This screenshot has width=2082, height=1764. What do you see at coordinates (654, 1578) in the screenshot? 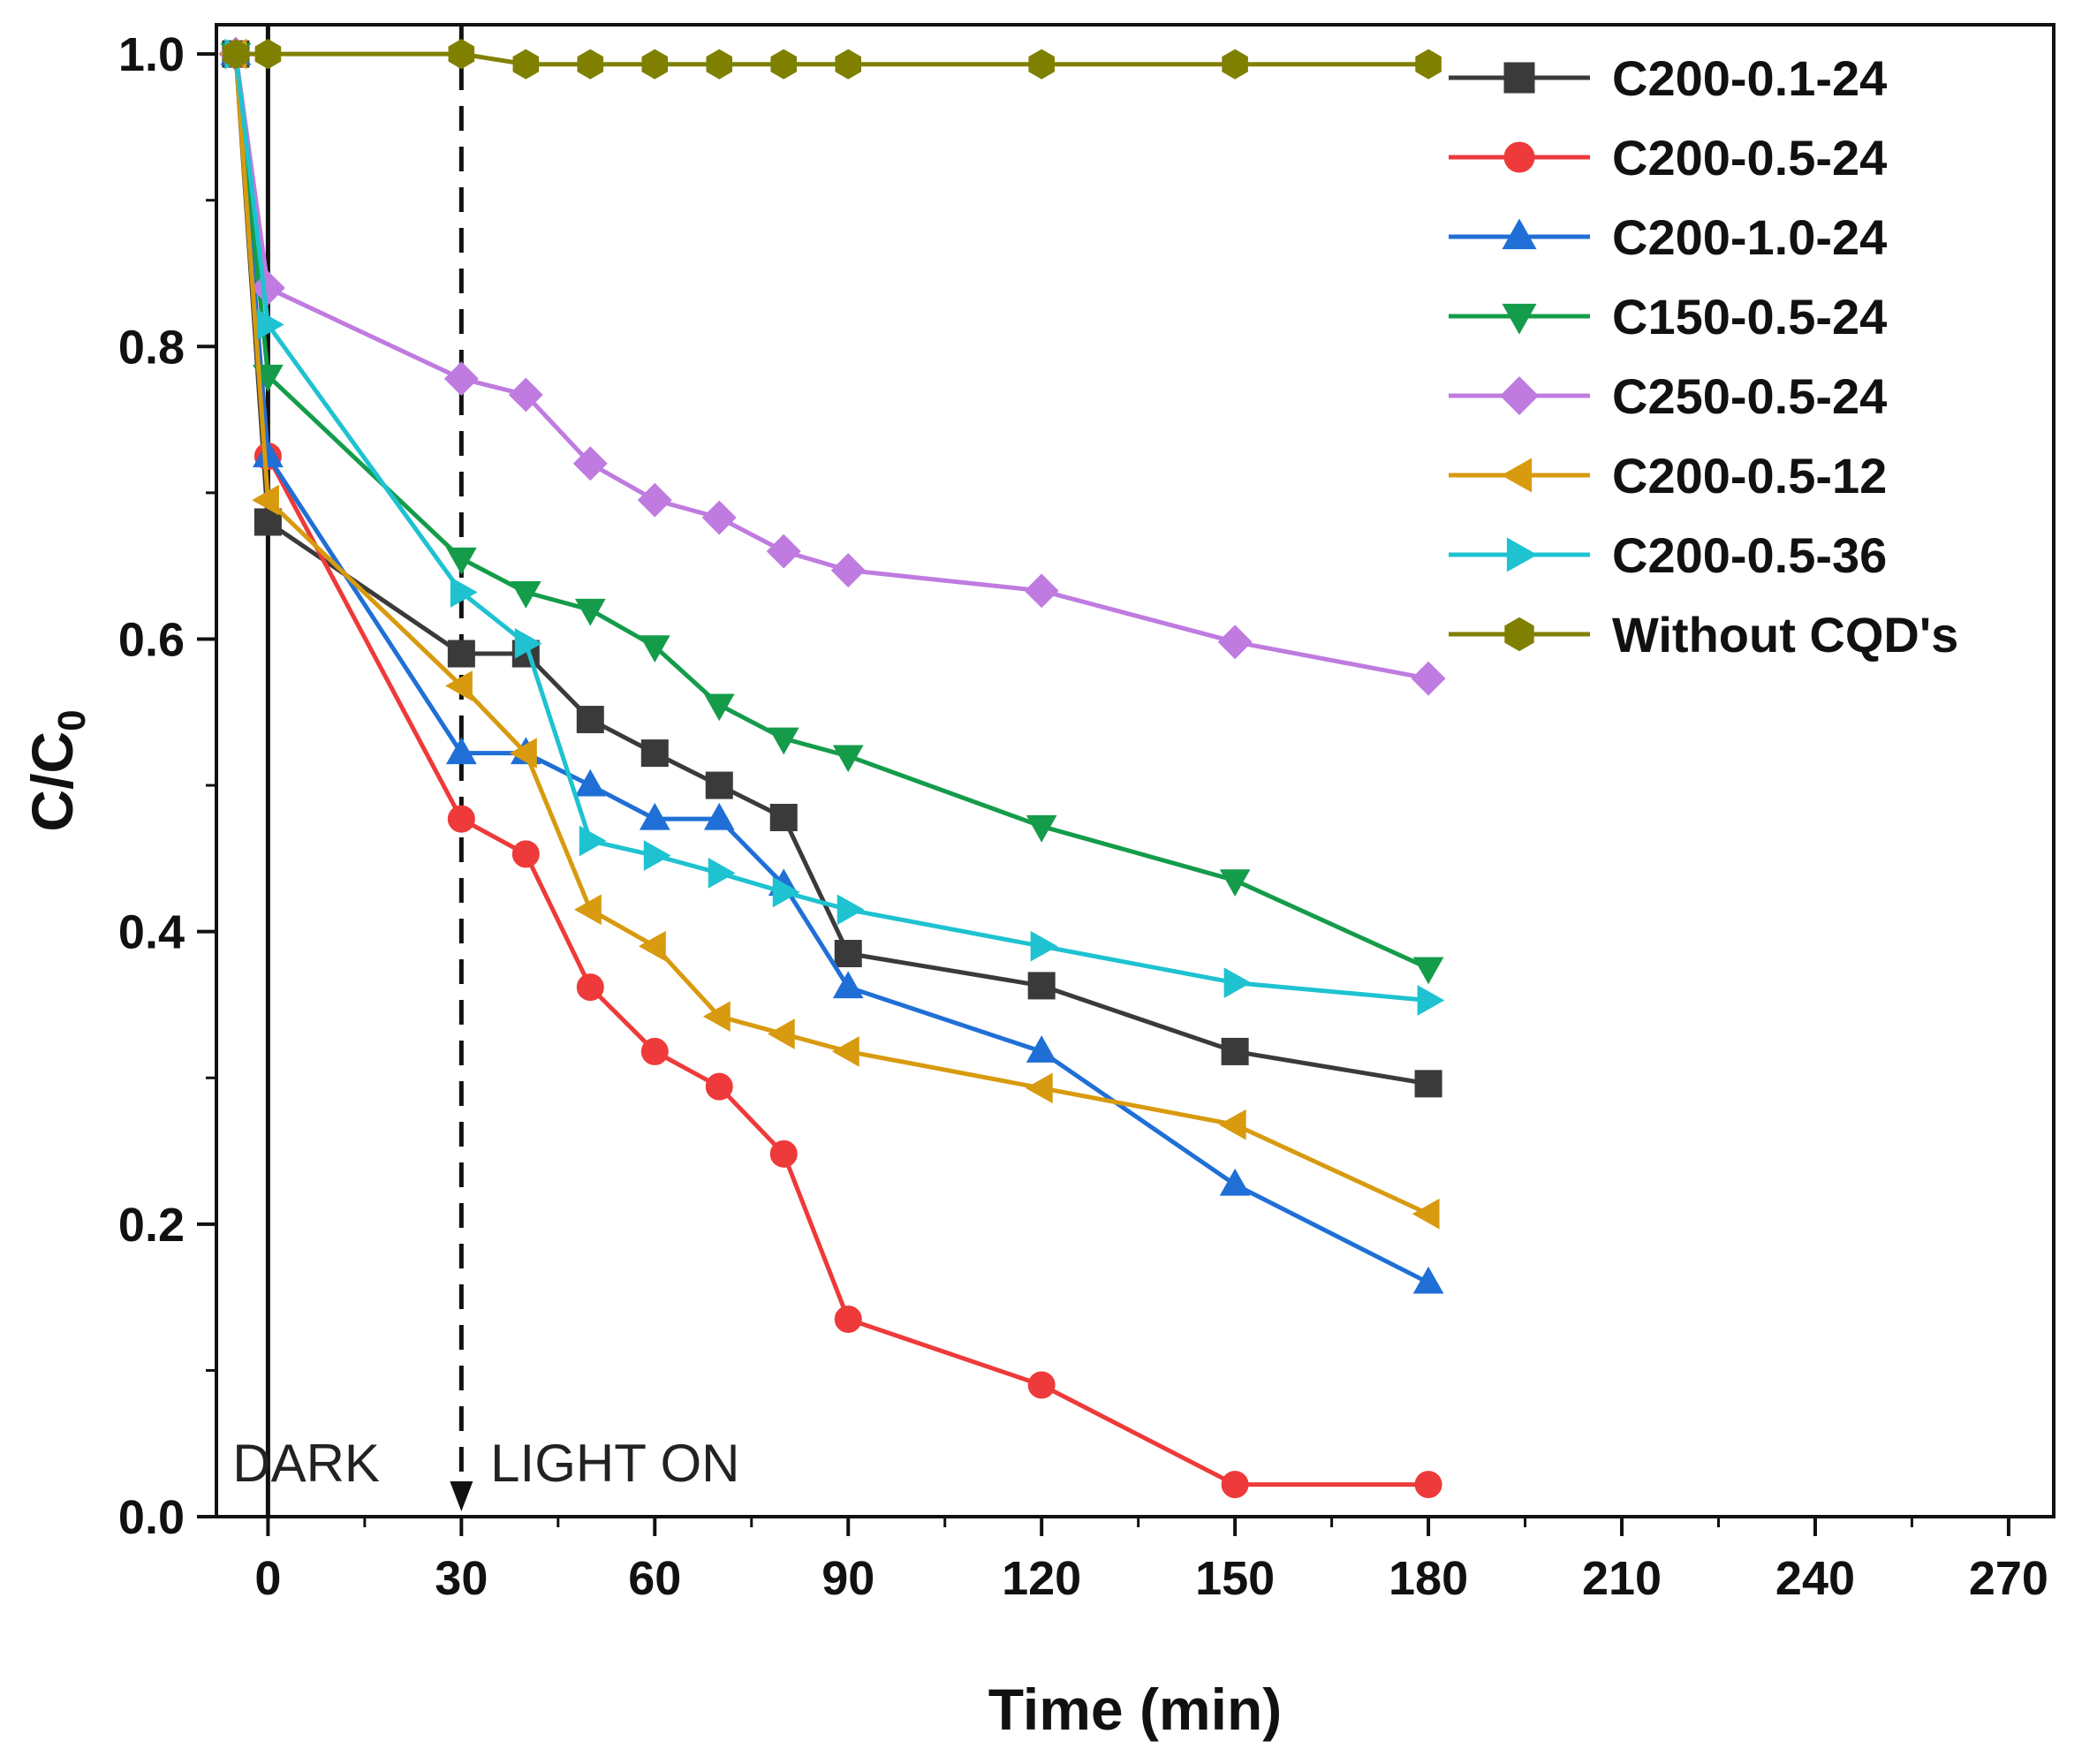
I see `x-tick-label: 60` at bounding box center [654, 1578].